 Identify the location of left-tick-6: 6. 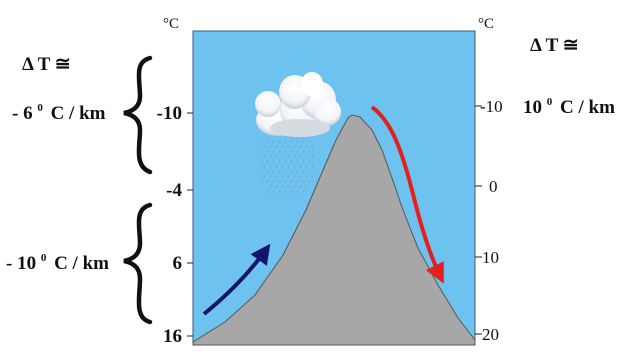
(178, 263).